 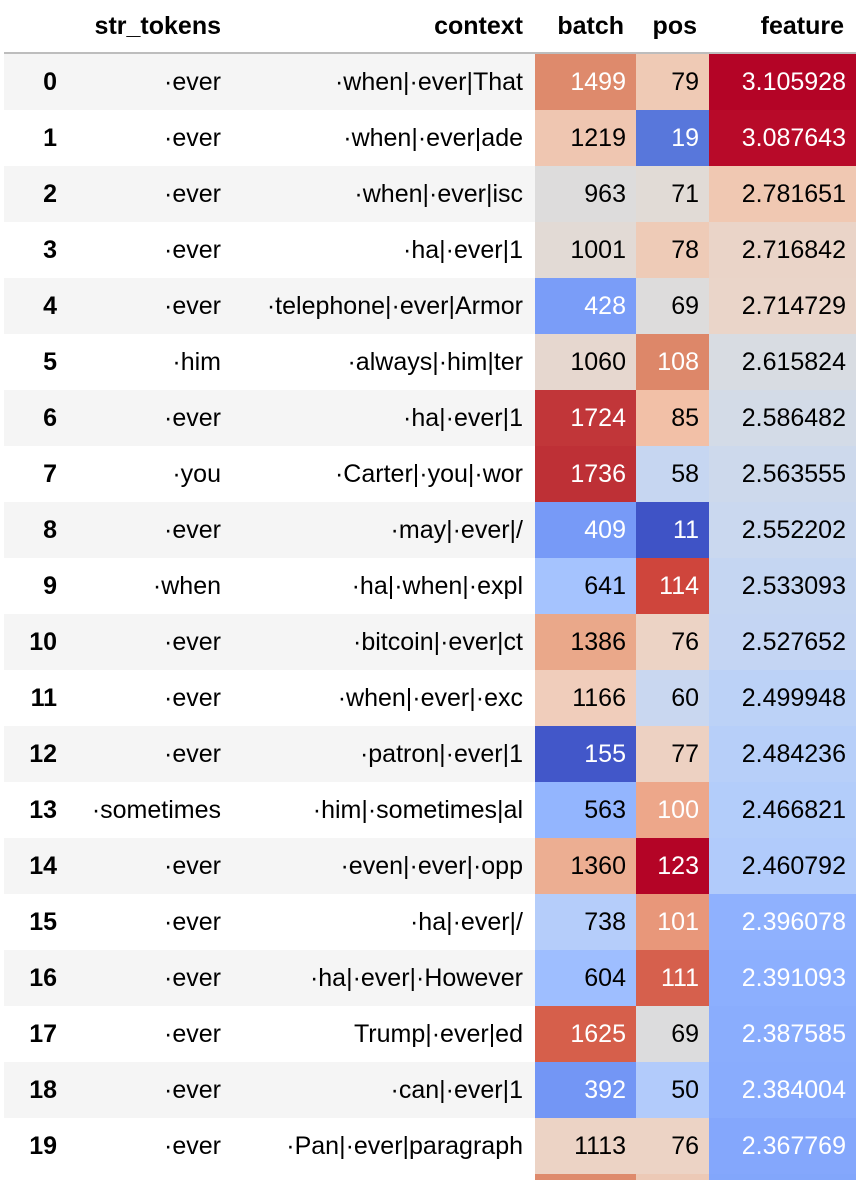 What do you see at coordinates (672, 810) in the screenshot?
I see `pos-cell: 100` at bounding box center [672, 810].